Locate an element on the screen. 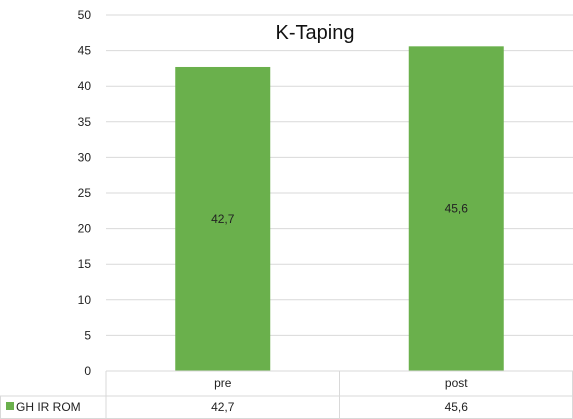 The width and height of the screenshot is (573, 419). y-tick-label: 25 is located at coordinates (85, 193).